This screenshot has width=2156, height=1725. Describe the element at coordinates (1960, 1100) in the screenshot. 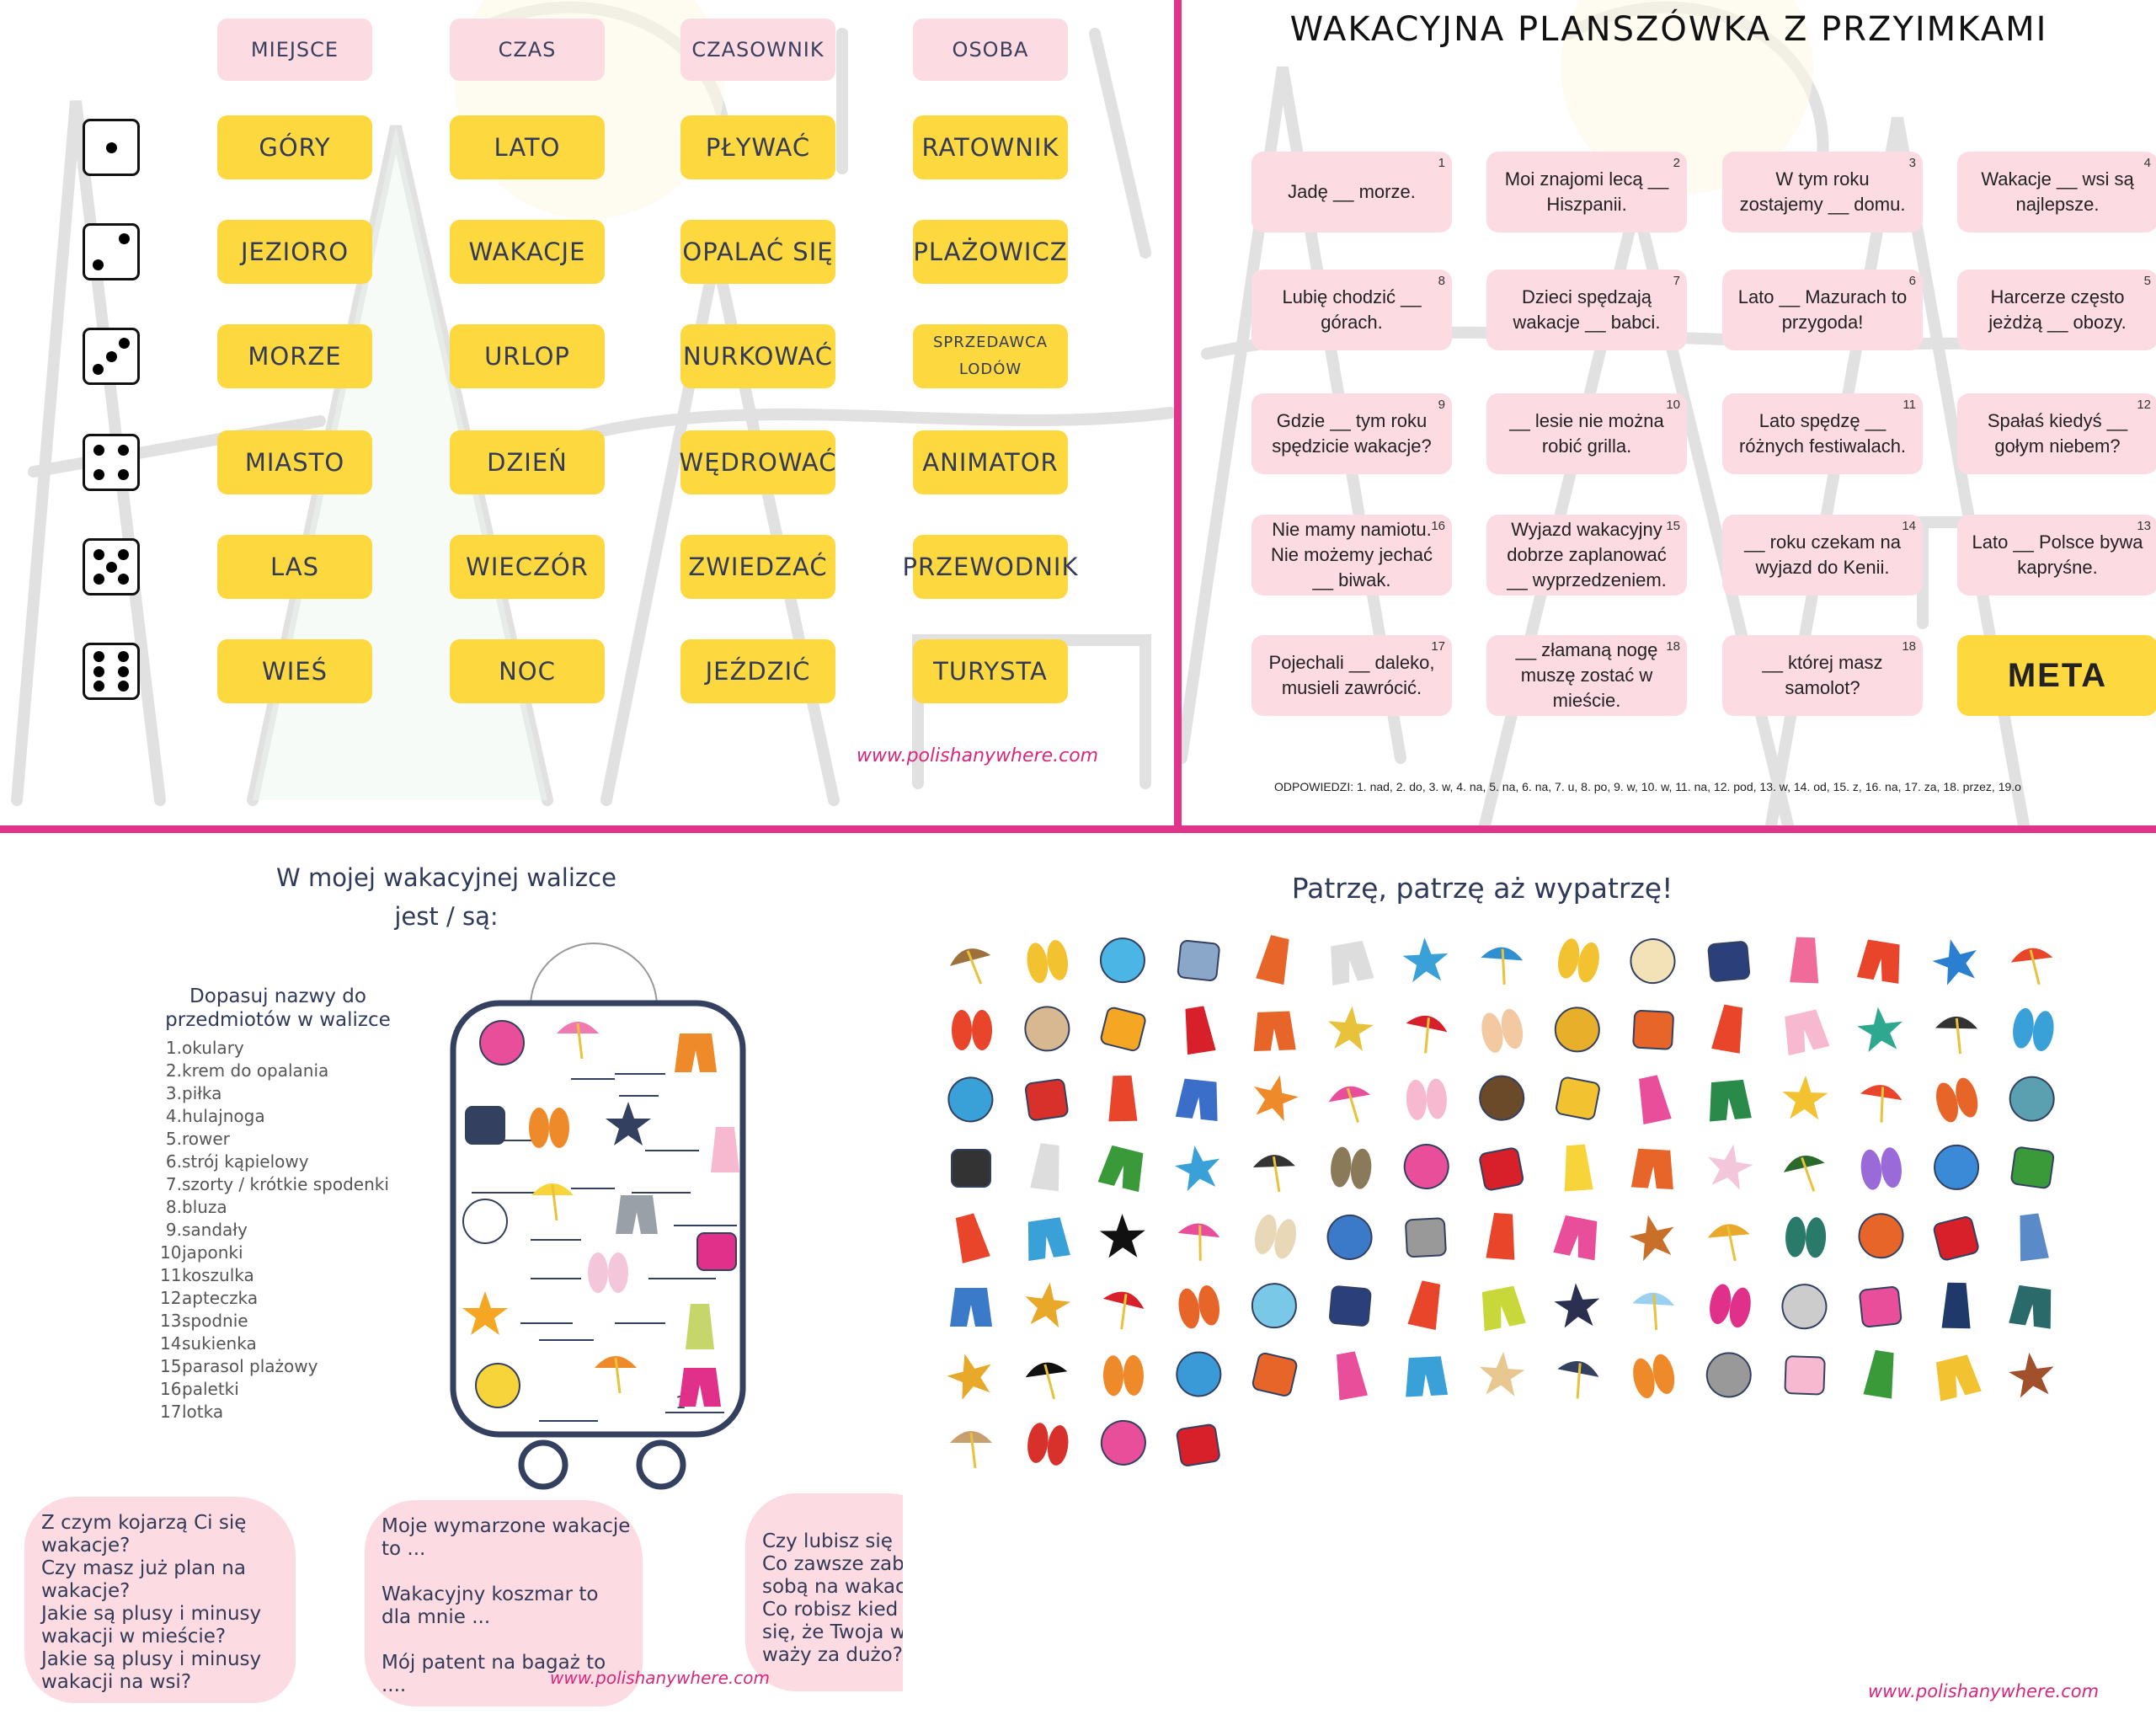

I see `fan-icon` at that location.